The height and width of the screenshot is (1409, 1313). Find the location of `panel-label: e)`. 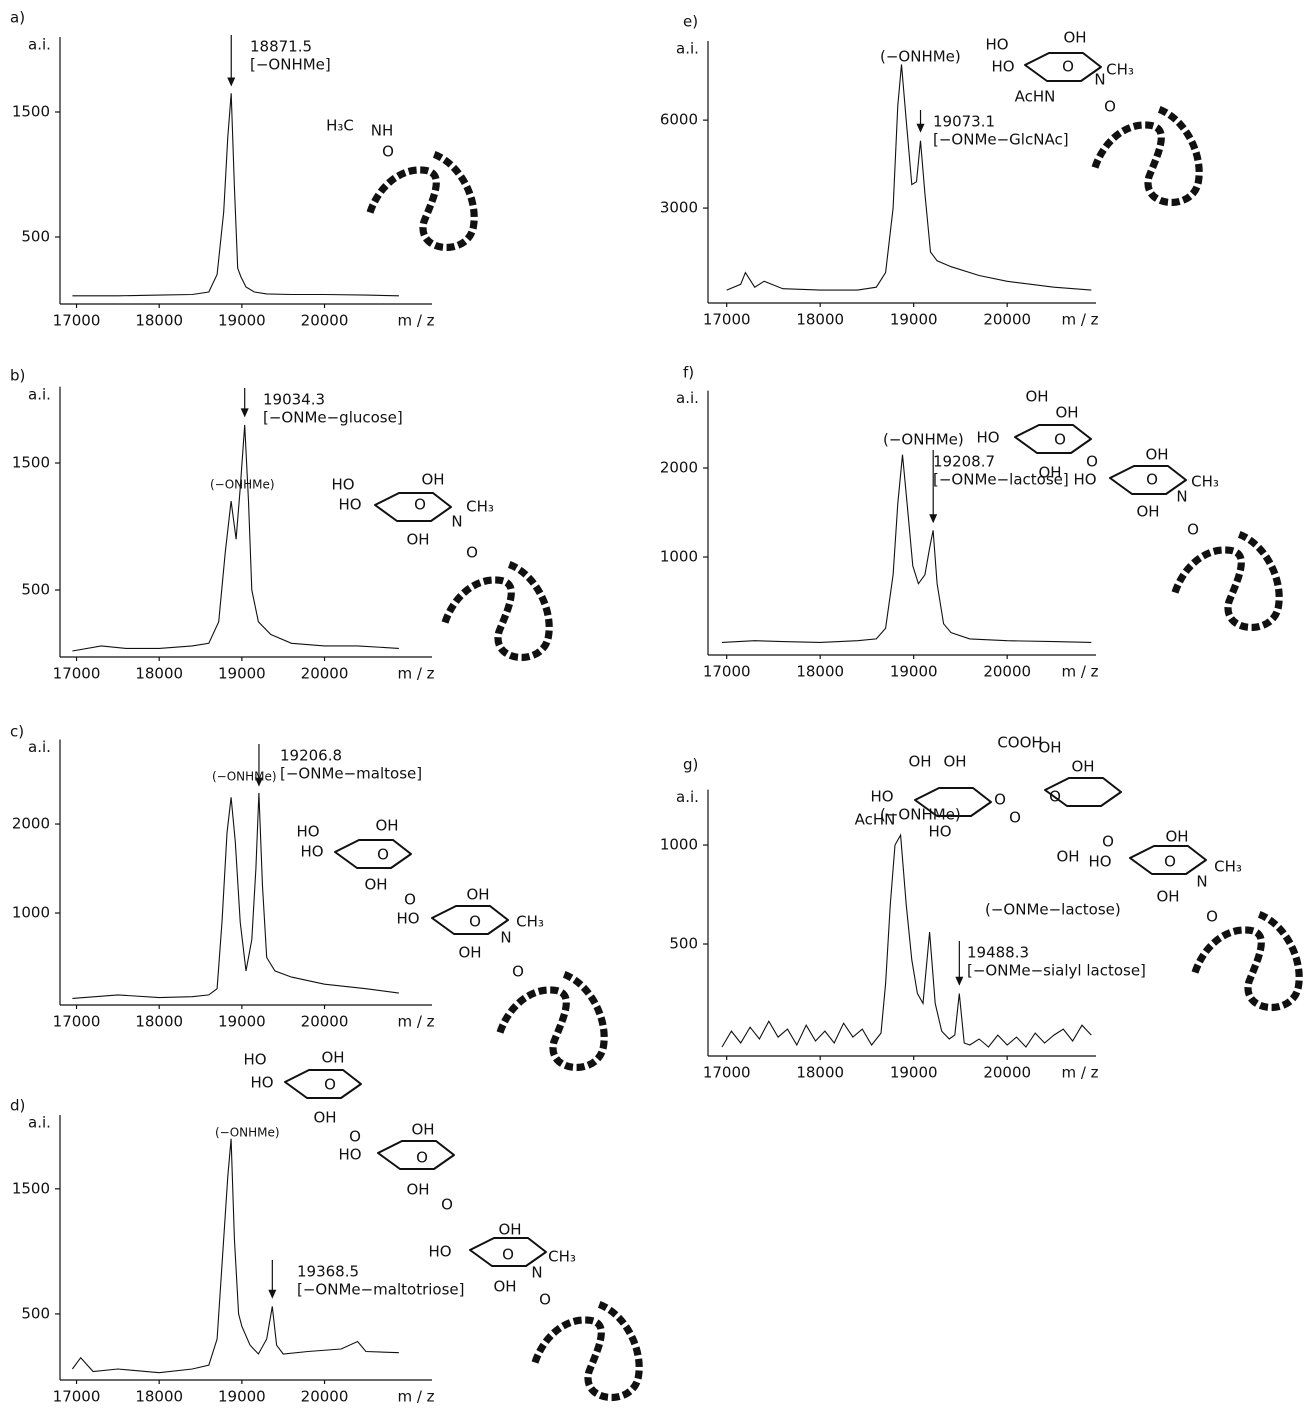

panel-label: e) is located at coordinates (690, 22).